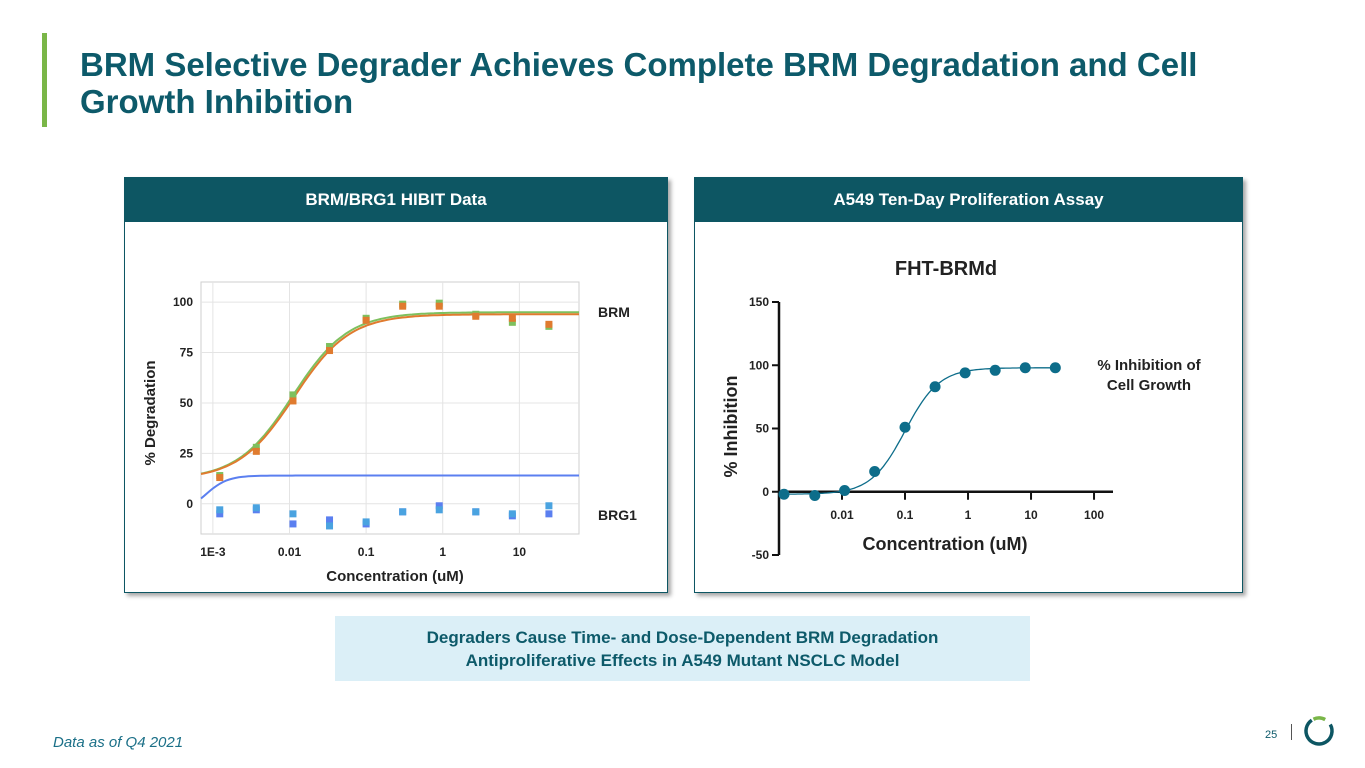  What do you see at coordinates (396, 200) in the screenshot?
I see `hibit-panel-header: BRM/BRG1 HIBIT Data` at bounding box center [396, 200].